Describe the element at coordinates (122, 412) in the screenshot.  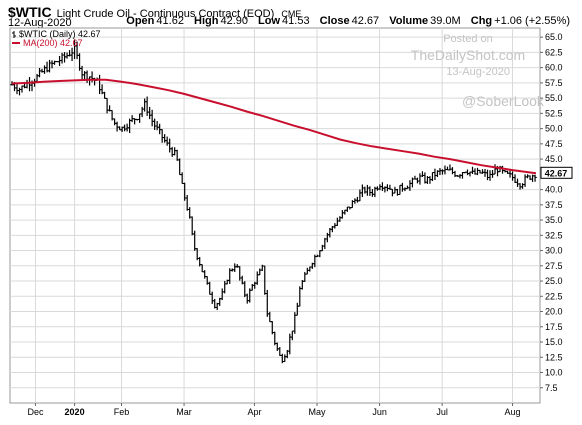
I see `x-tick-label: Feb` at that location.